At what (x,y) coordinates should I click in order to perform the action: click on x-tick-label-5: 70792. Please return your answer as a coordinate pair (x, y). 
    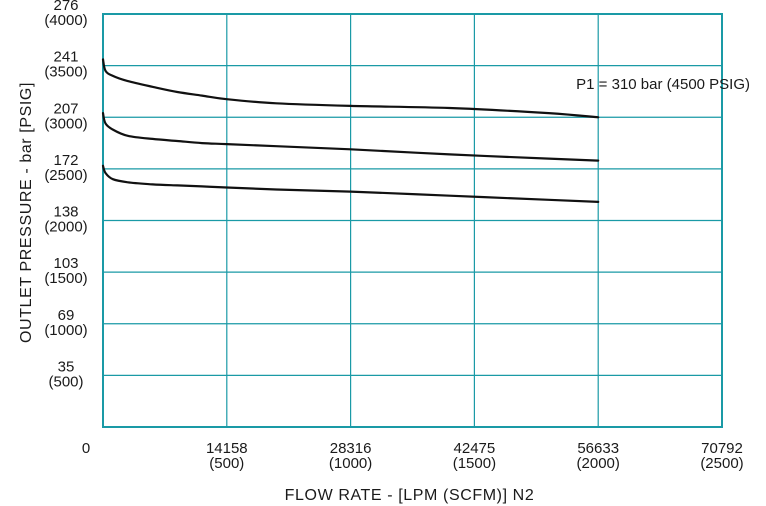
    Looking at the image, I should click on (722, 448).